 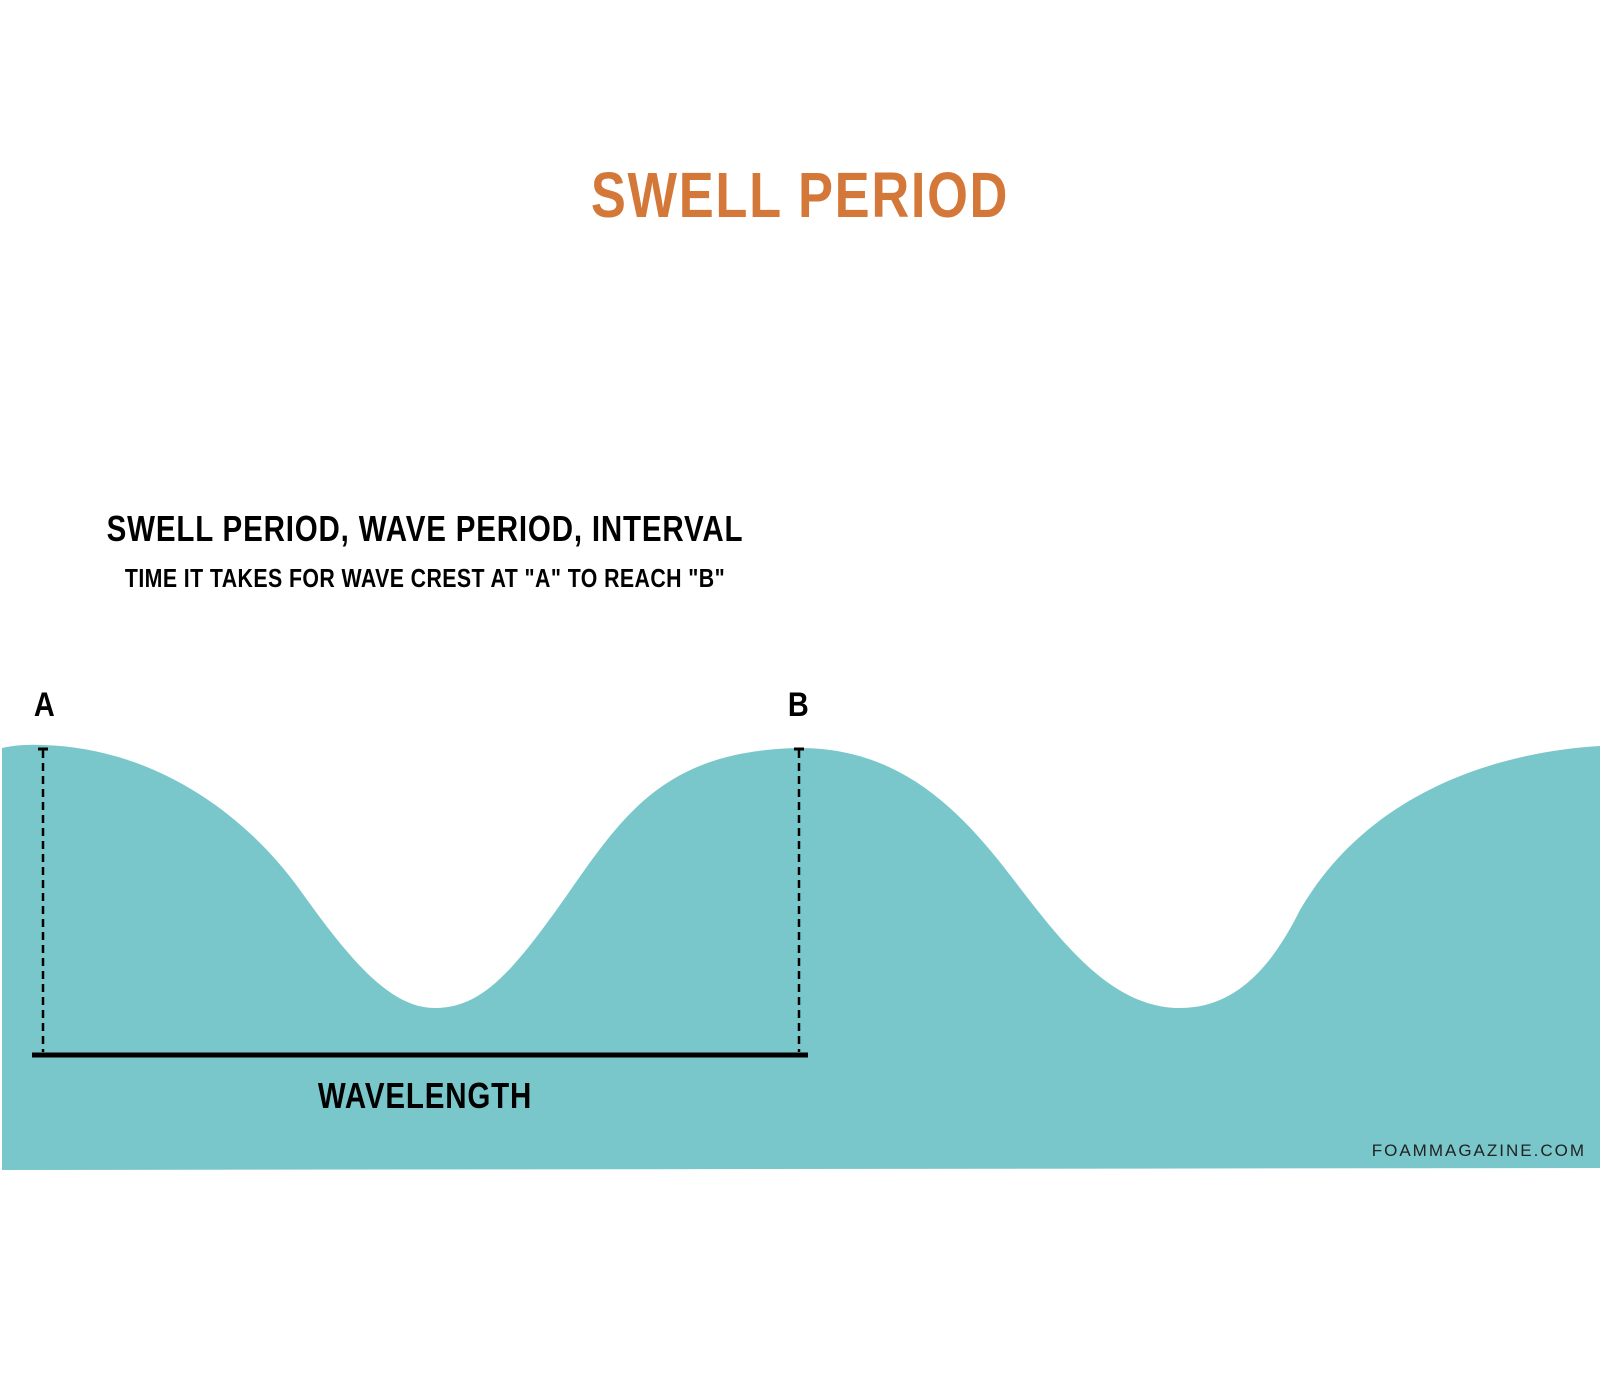 What do you see at coordinates (800, 195) in the screenshot?
I see `page-title: SWELL PERIOD` at bounding box center [800, 195].